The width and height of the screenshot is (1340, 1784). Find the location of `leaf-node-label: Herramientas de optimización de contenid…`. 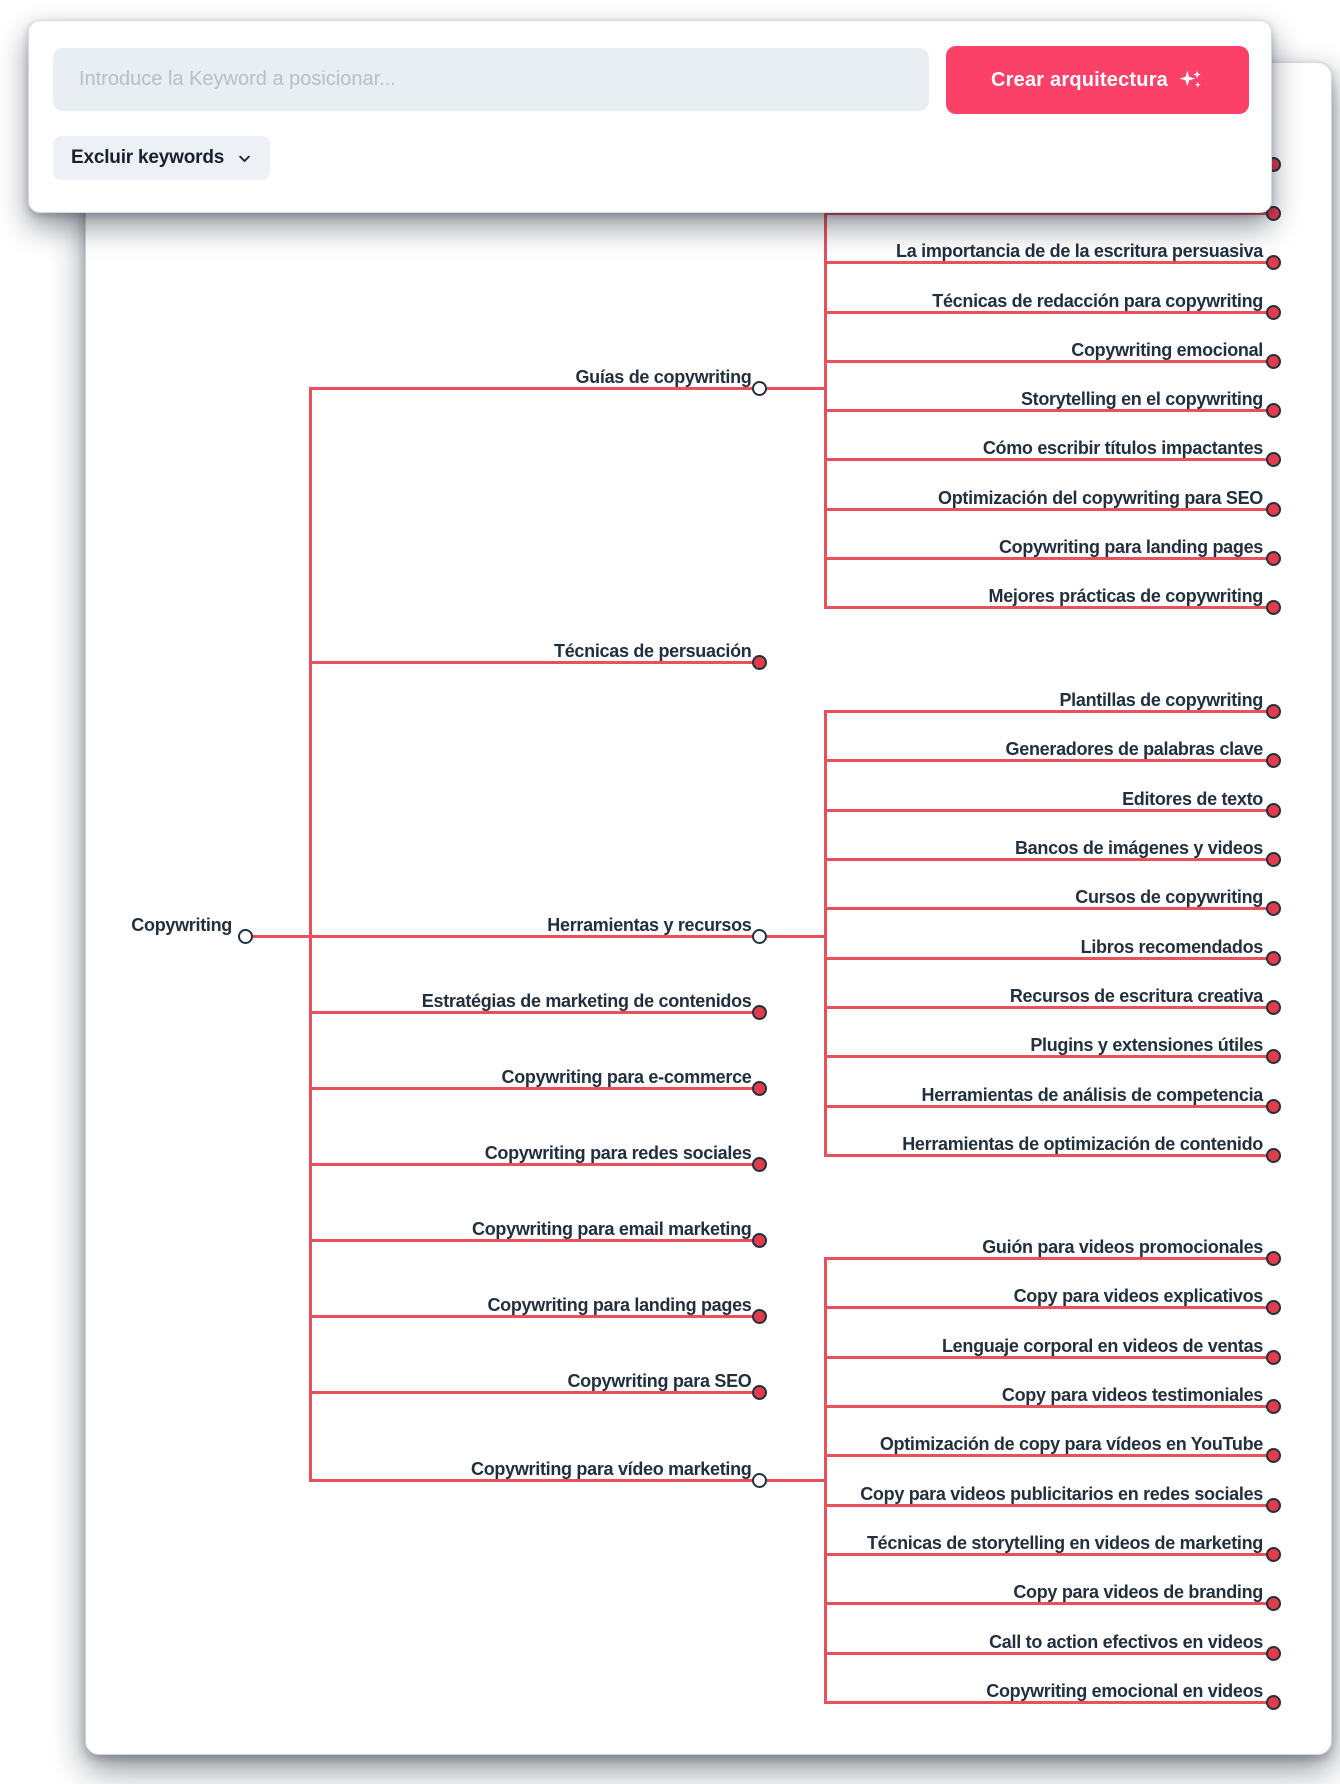

leaf-node-label: Herramientas de optimización de contenid… is located at coordinates (1082, 1144).